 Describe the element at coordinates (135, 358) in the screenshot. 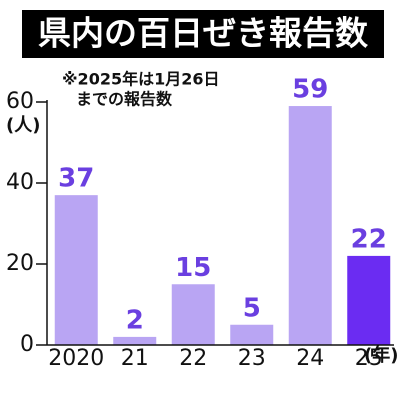

I see `x-tick-label: 21` at that location.